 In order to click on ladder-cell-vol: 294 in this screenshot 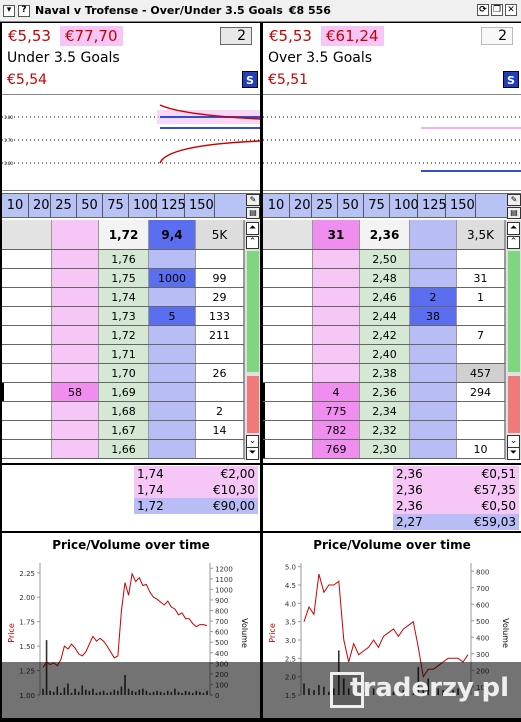, I will do `click(481, 392)`.